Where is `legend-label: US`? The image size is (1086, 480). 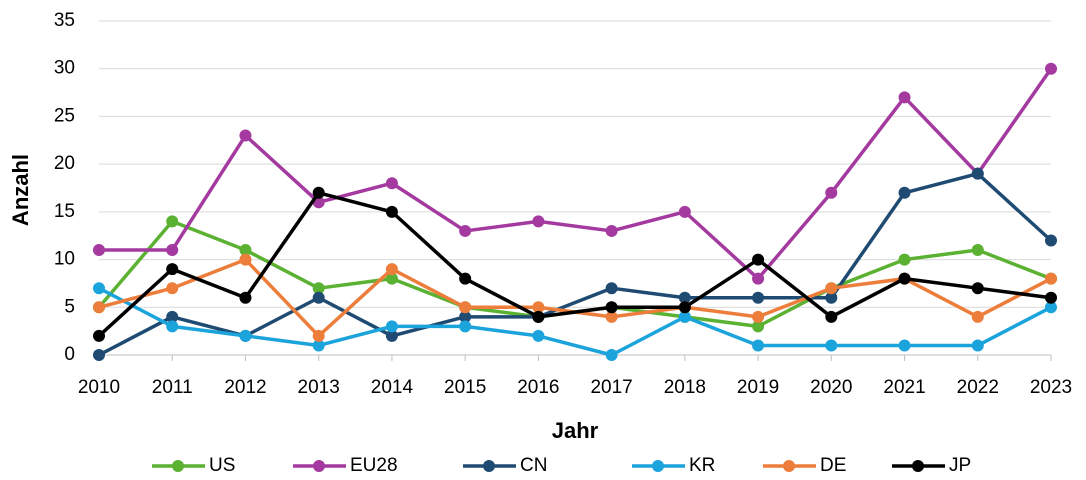 legend-label: US is located at coordinates (222, 465).